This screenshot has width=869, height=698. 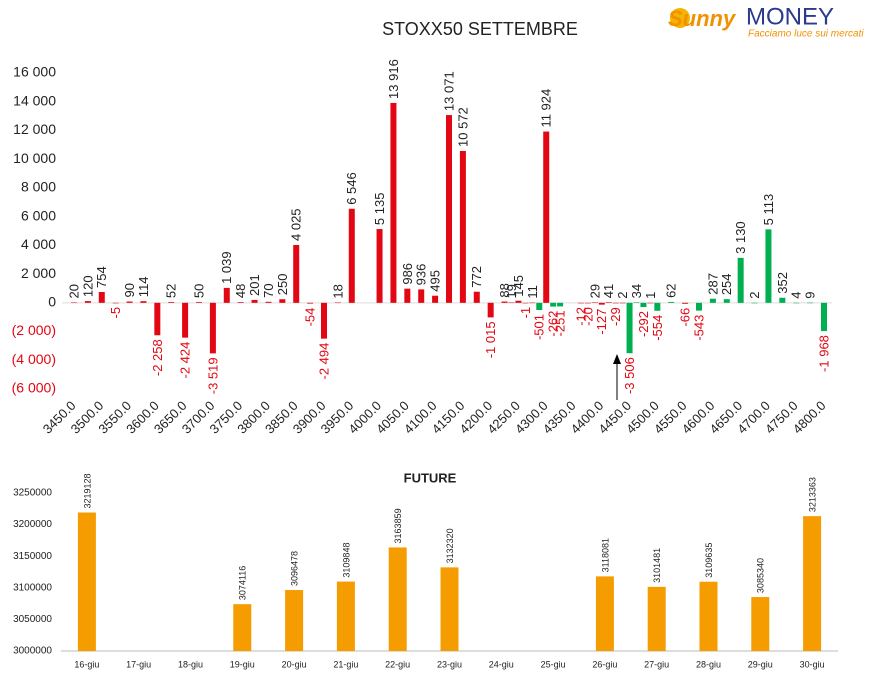 I want to click on x-tick-label: 24-giu, so click(x=501, y=664).